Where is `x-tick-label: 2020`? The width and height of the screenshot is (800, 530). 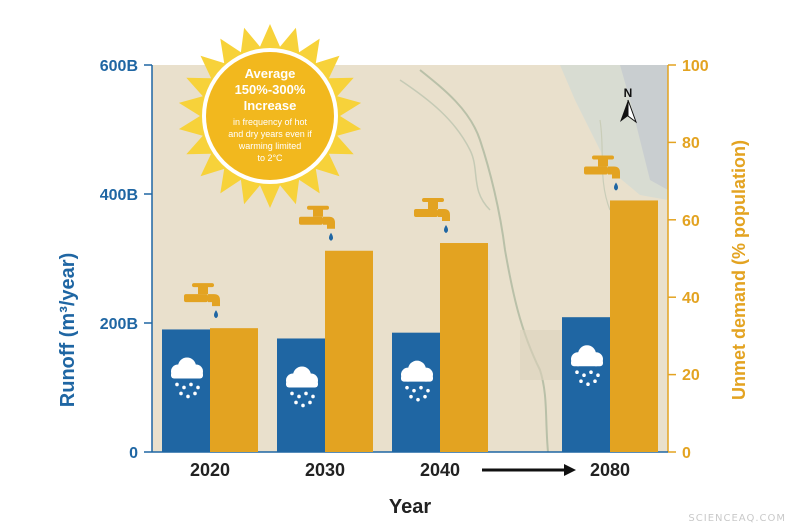
x-tick-label: 2020 is located at coordinates (210, 470).